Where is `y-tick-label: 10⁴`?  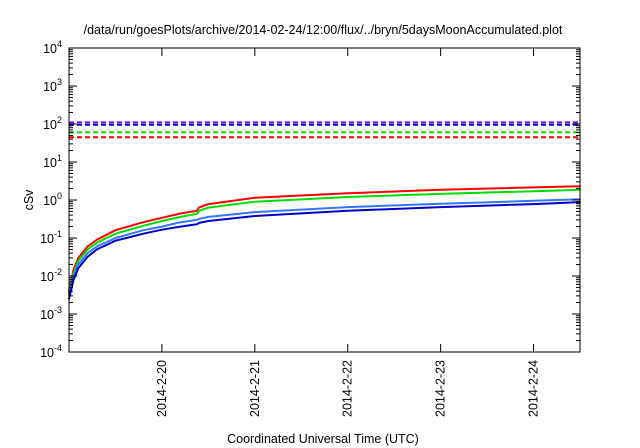
y-tick-label: 10⁴ is located at coordinates (52, 47).